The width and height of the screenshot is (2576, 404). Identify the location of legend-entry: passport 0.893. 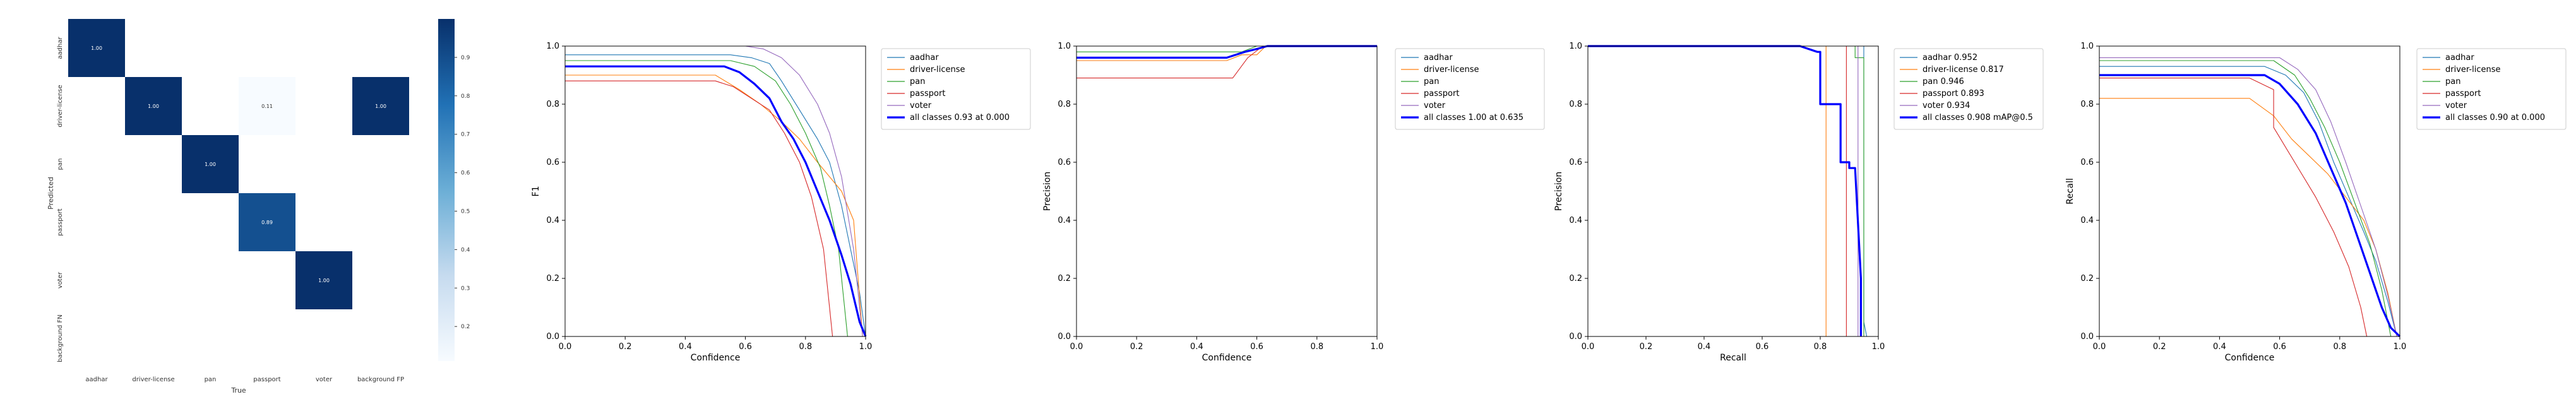
(1953, 93).